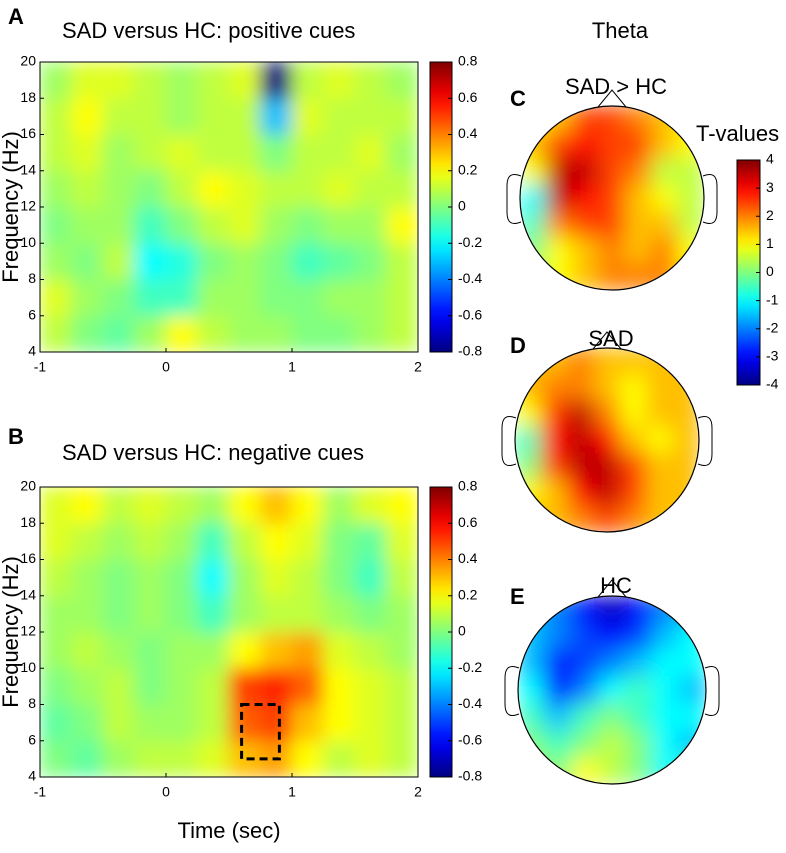 This screenshot has width=786, height=853. What do you see at coordinates (468, 594) in the screenshot?
I see `colorbar-tick-label: 0.2` at bounding box center [468, 594].